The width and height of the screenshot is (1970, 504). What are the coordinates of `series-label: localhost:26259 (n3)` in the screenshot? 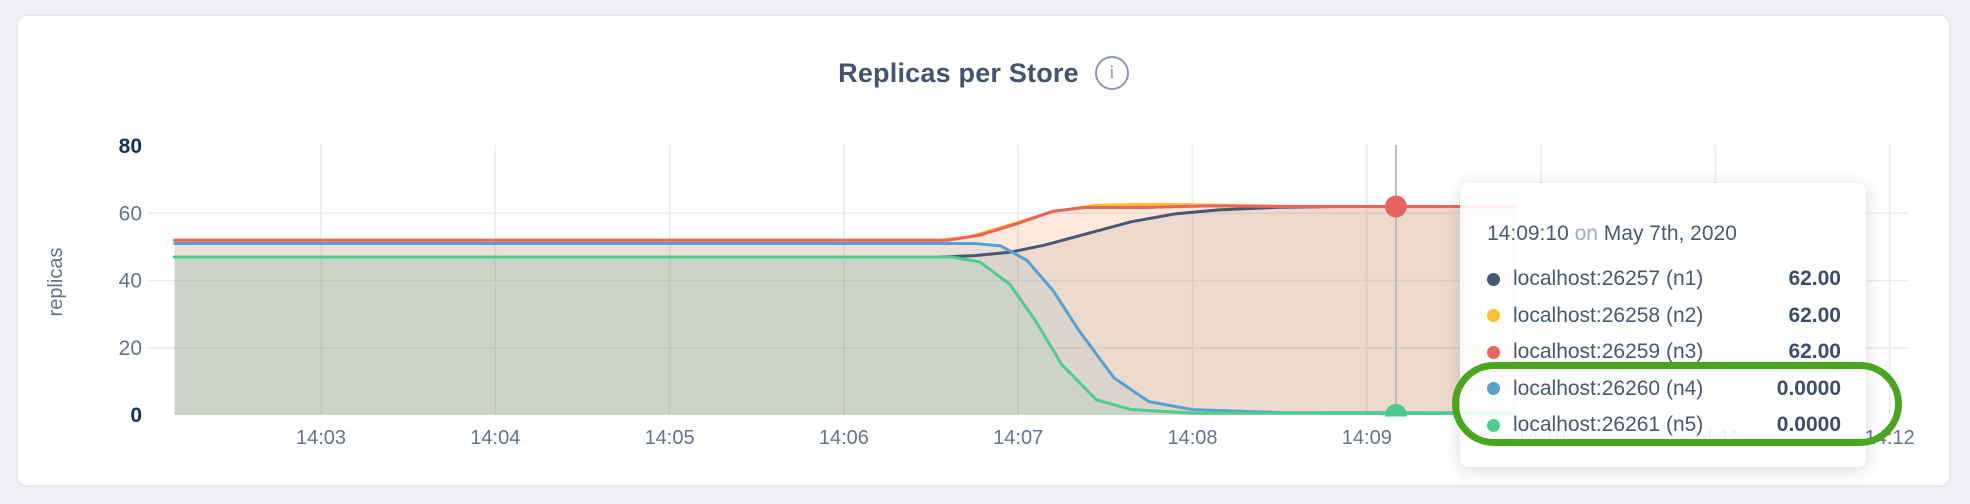 It's located at (1608, 352).